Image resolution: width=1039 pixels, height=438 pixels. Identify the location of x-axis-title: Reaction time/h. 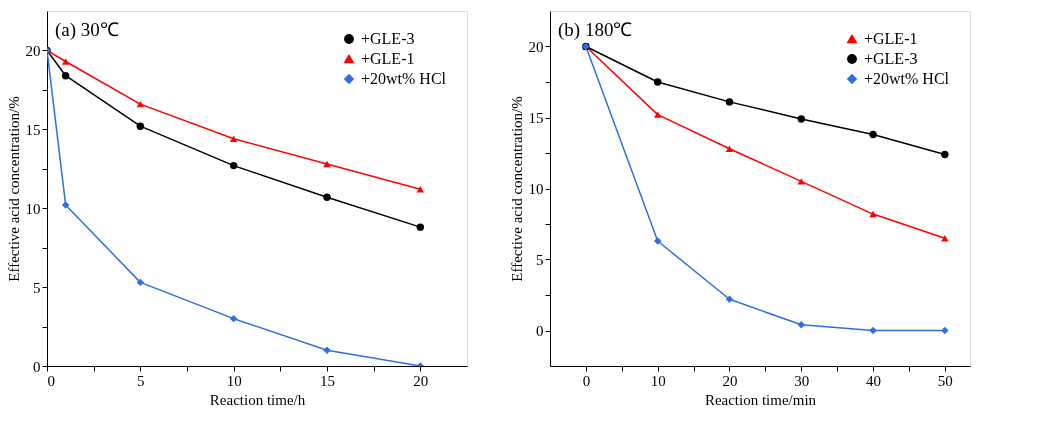
(257, 399).